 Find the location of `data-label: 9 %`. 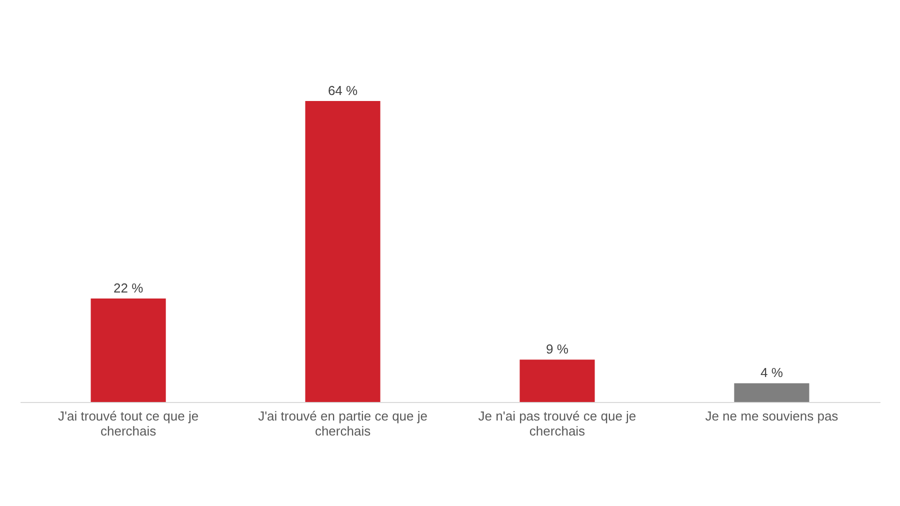

data-label: 9 % is located at coordinates (557, 349).